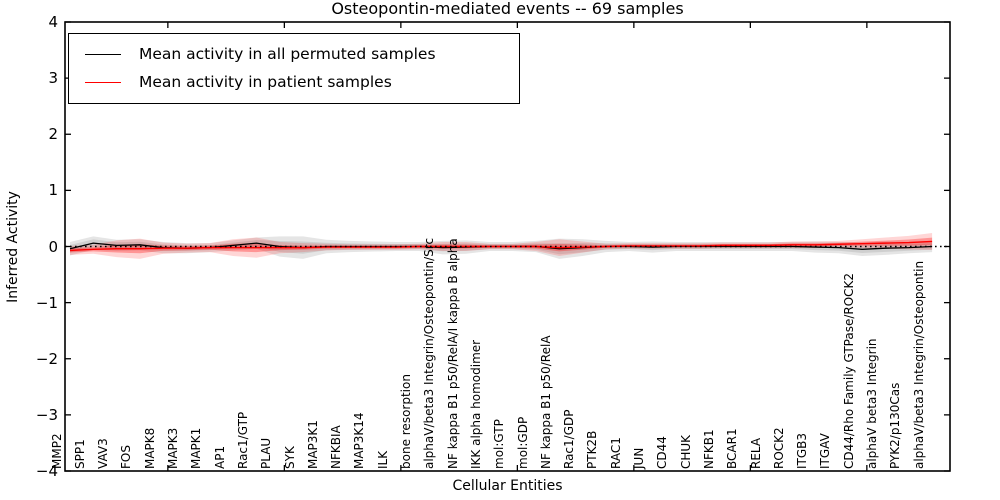 This screenshot has width=1000, height=500. Describe the element at coordinates (615, 453) in the screenshot. I see `x-tick-label: RAC1` at that location.